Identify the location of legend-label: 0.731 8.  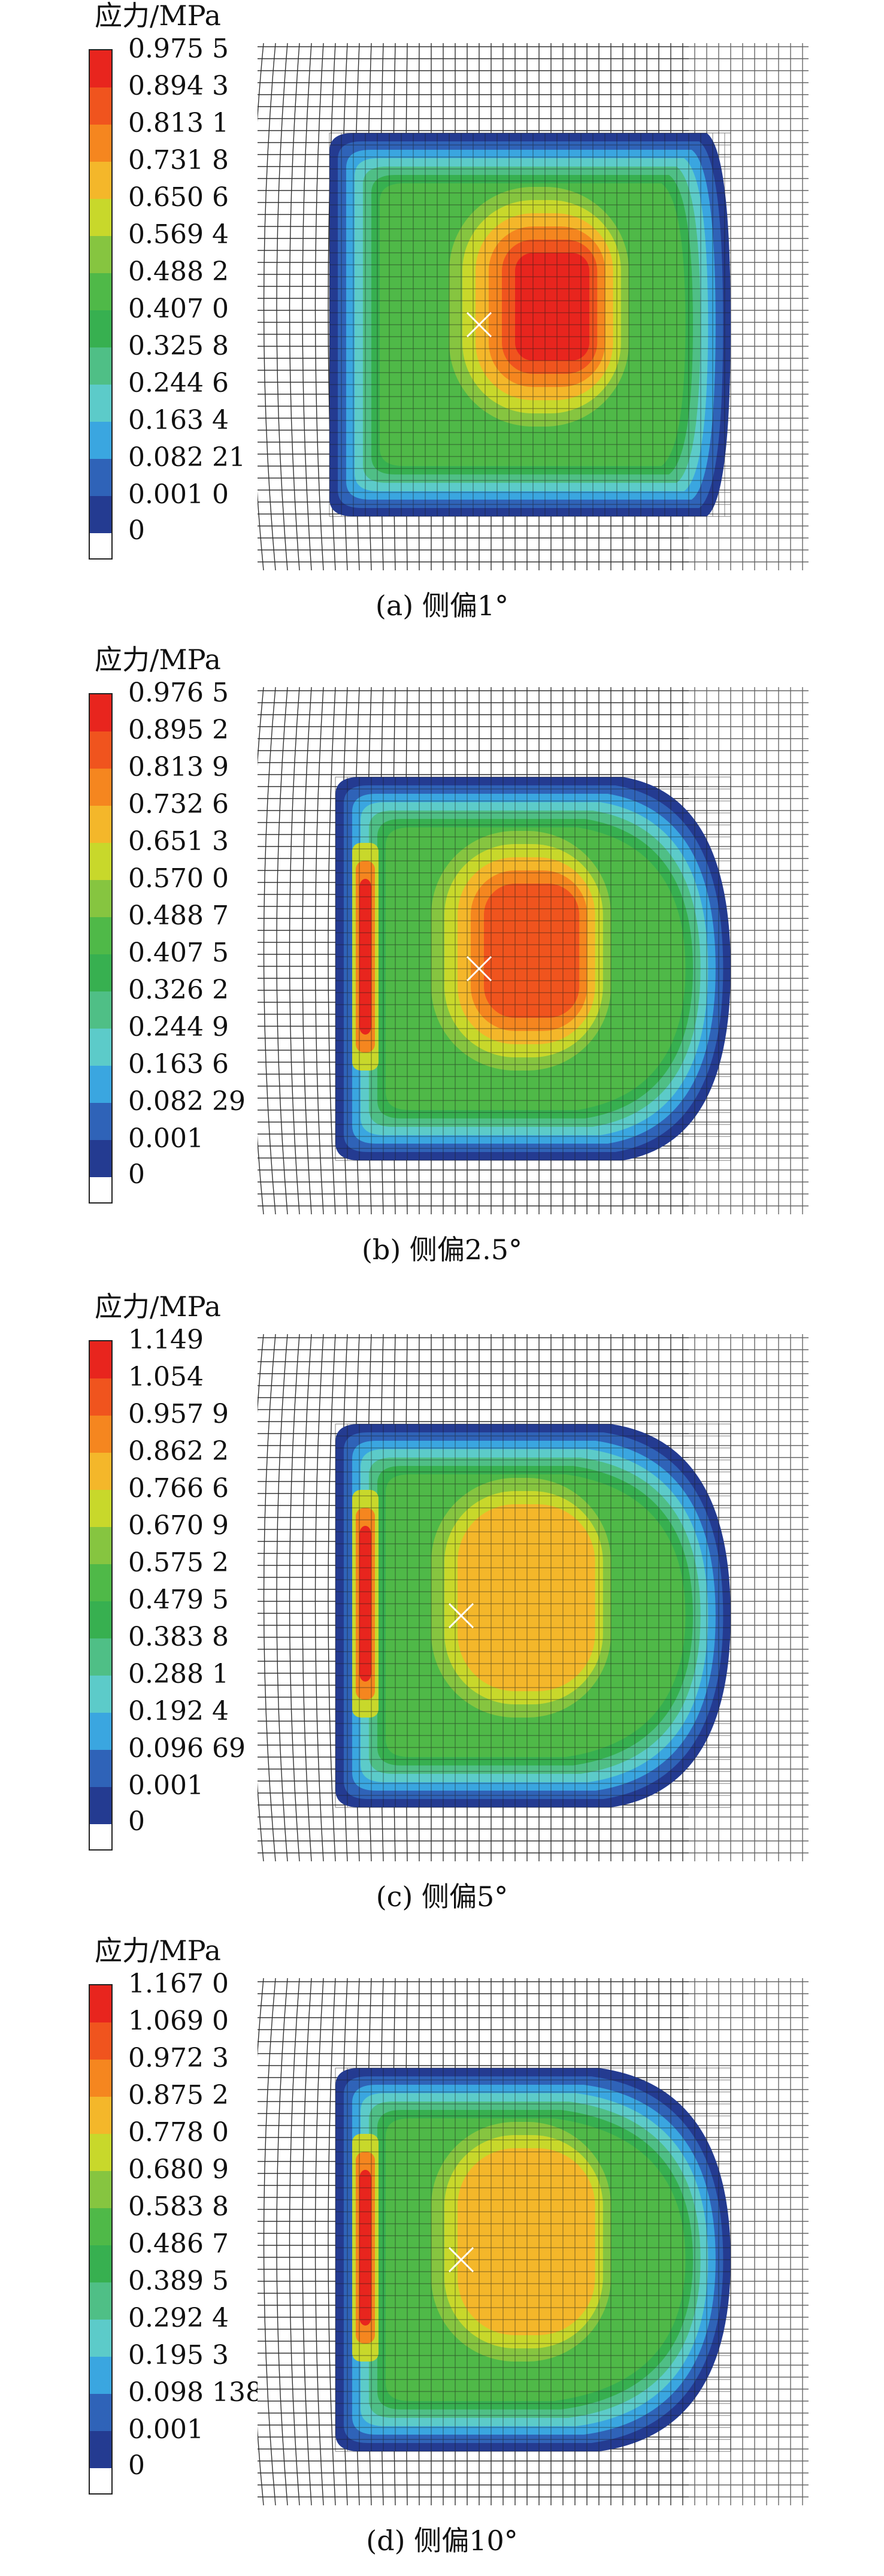
(179, 160).